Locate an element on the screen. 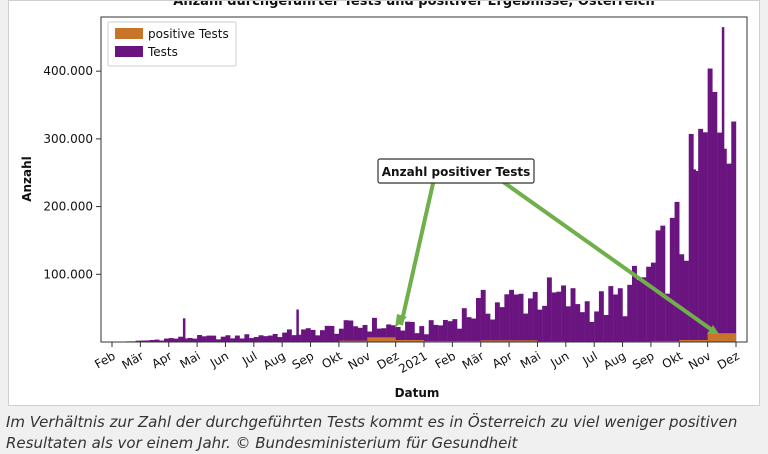  legend-label-tests: Tests is located at coordinates (162, 52).